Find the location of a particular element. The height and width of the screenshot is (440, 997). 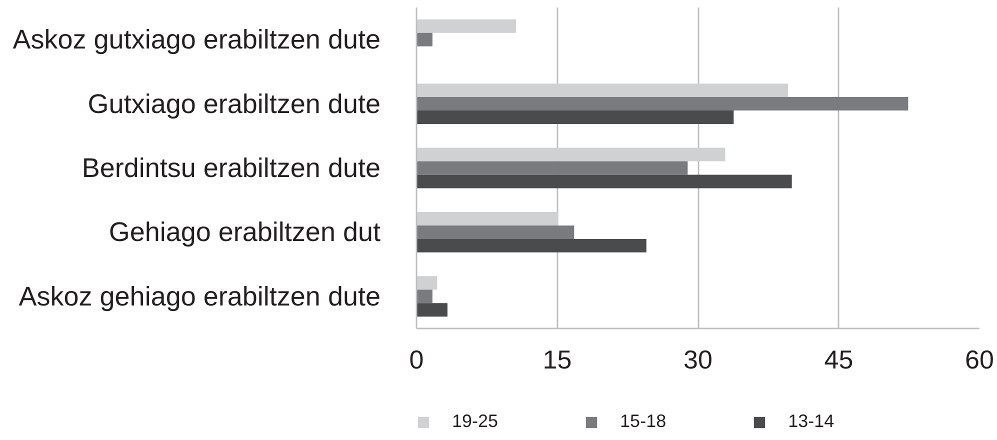

y-tick-label: Berdintsu erabiltzen dute is located at coordinates (231, 168).